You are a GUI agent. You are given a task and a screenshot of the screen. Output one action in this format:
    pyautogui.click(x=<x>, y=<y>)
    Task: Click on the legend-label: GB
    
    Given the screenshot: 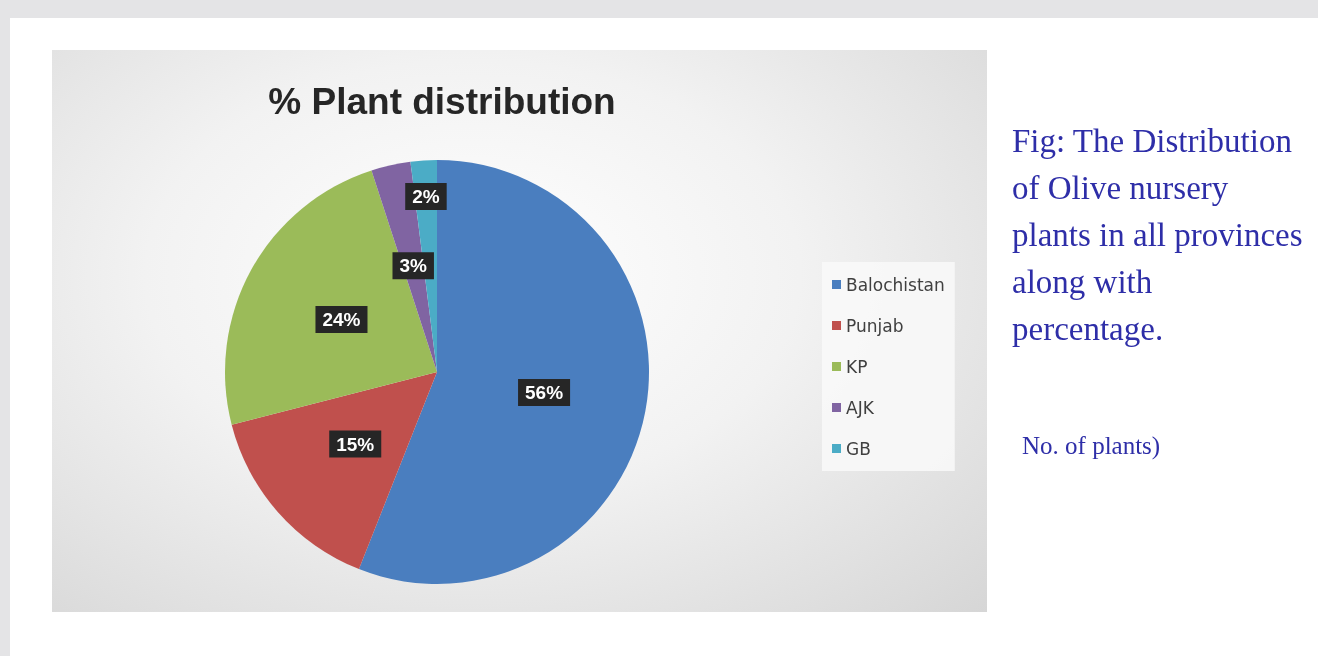 What is the action you would take?
    pyautogui.click(x=858, y=448)
    